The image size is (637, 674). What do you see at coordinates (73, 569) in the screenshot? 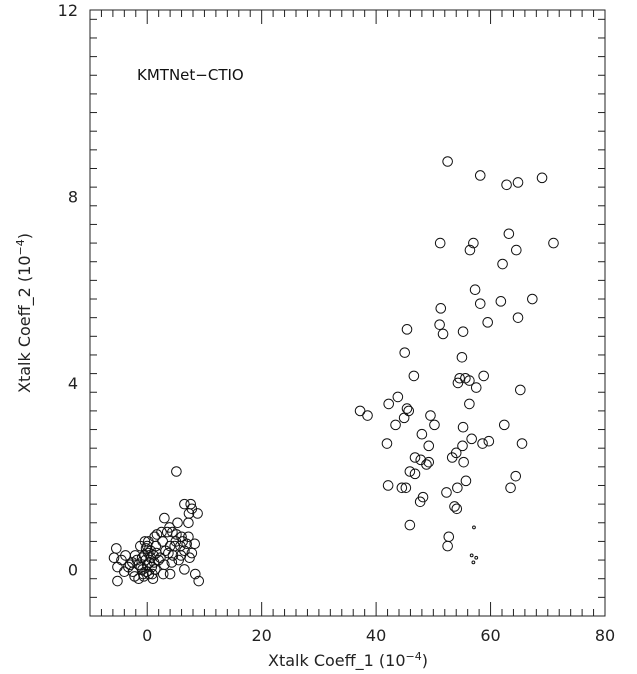
I see `y-tick-label: 0` at bounding box center [73, 569].